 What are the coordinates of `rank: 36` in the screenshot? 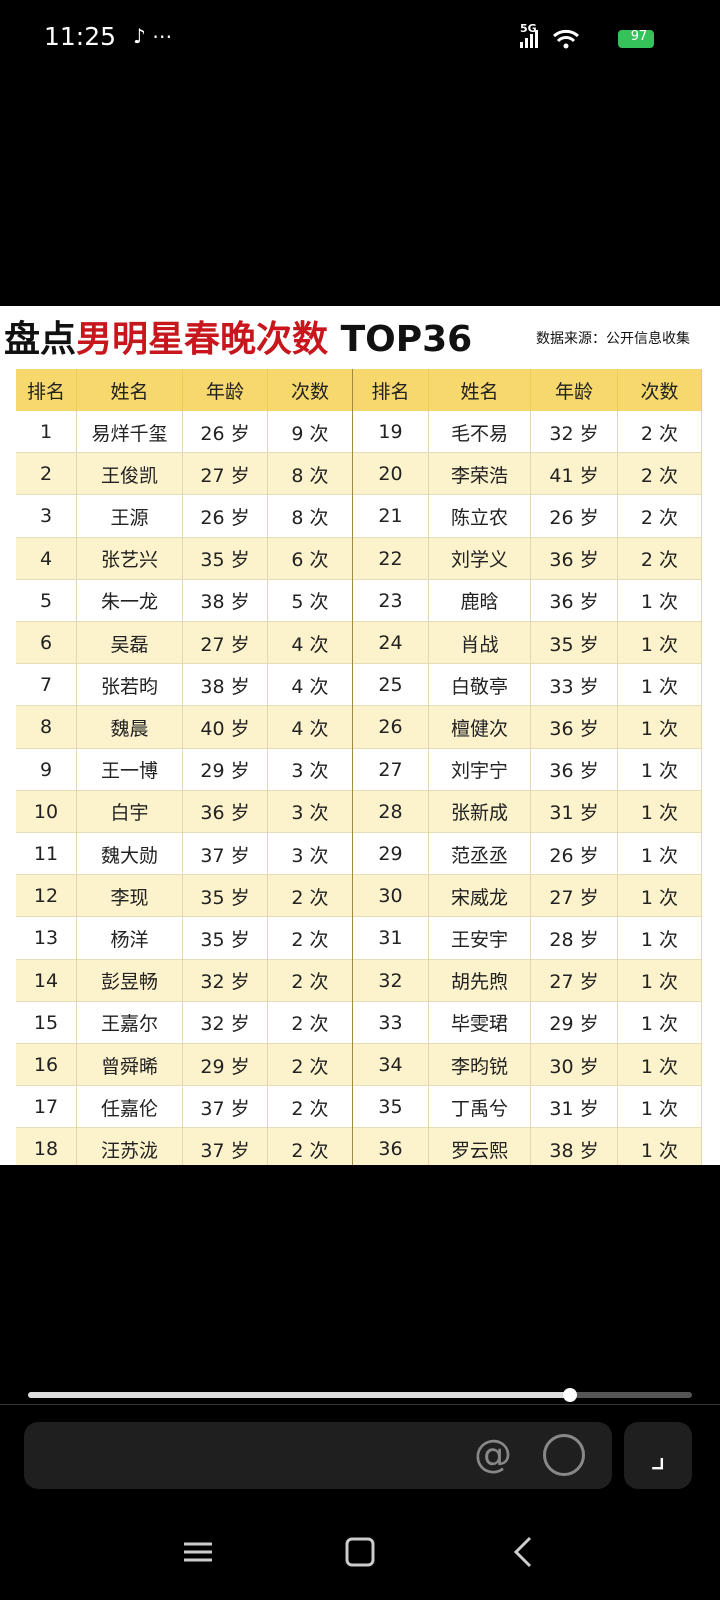 It's located at (391, 1146).